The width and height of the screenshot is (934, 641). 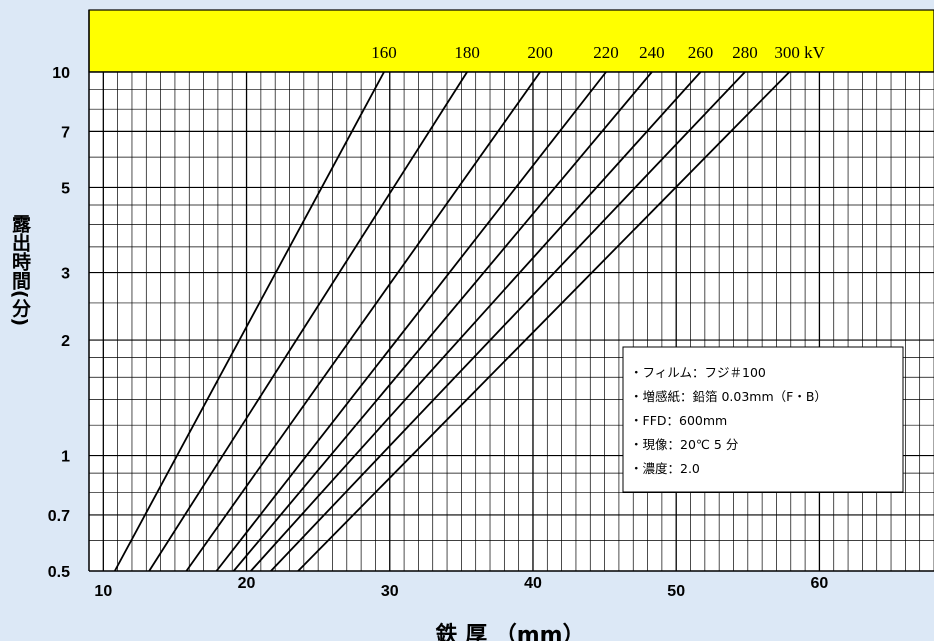 What do you see at coordinates (728, 396) in the screenshot?
I see `legend-note: ・増感紙：鉛箔 0.03mm（F・B）` at bounding box center [728, 396].